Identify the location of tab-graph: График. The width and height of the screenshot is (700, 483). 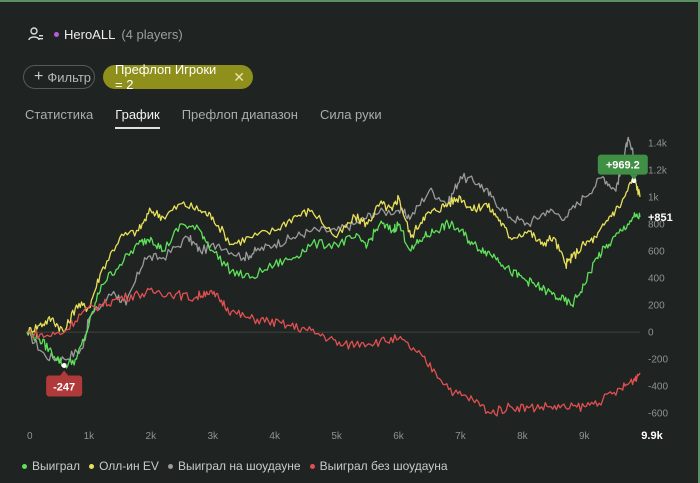
(137, 118).